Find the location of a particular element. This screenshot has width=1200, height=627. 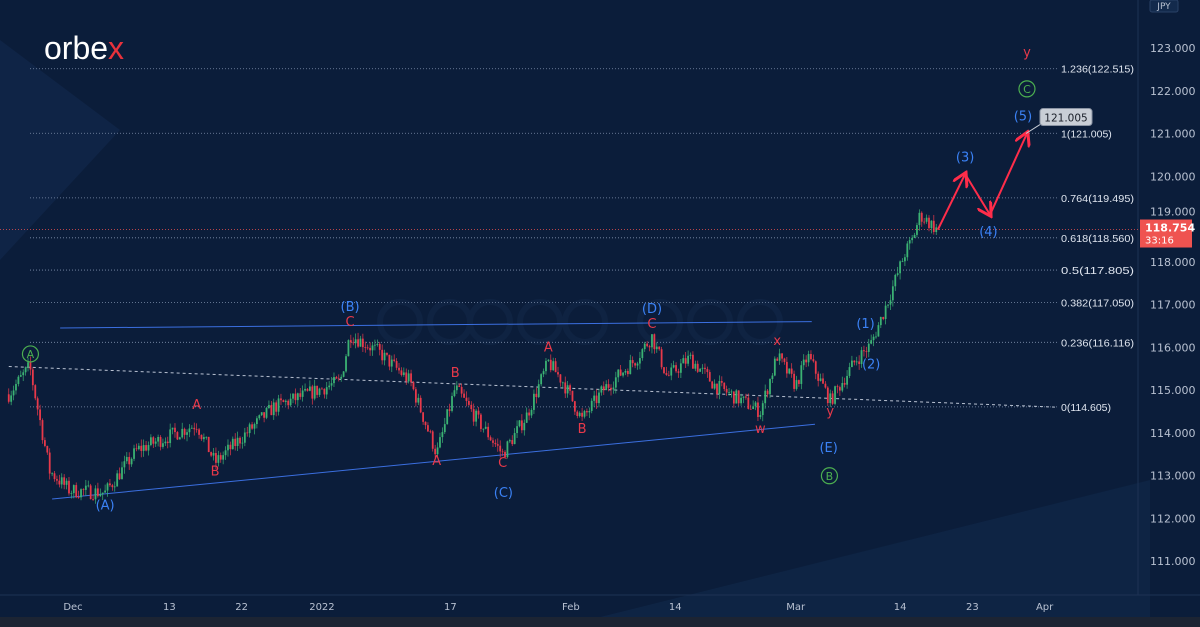

time-tick-label: Feb is located at coordinates (571, 607).